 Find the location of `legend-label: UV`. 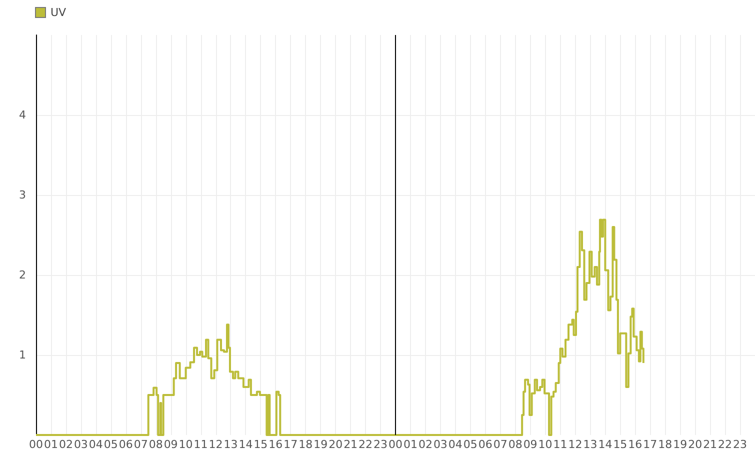

legend-label: UV is located at coordinates (58, 12).